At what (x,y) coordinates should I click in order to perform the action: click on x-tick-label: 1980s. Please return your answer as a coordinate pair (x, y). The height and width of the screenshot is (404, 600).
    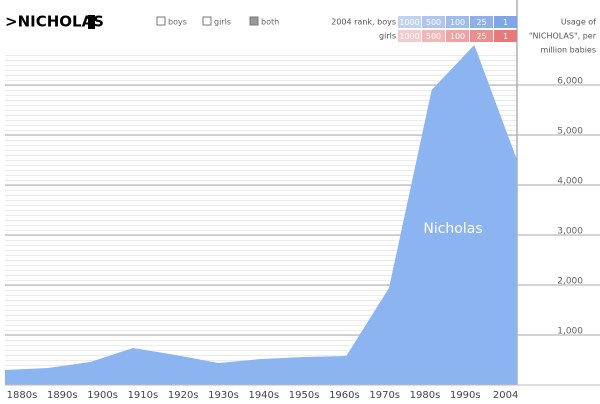
    Looking at the image, I should click on (425, 395).